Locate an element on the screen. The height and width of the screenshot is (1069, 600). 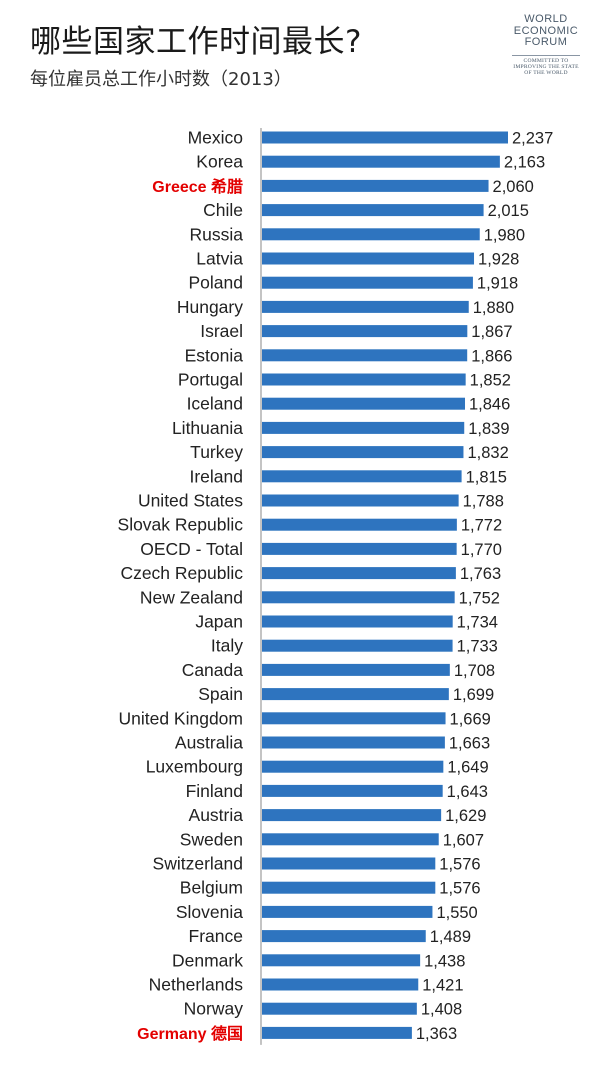
category-label: Switzerland is located at coordinates (198, 864).